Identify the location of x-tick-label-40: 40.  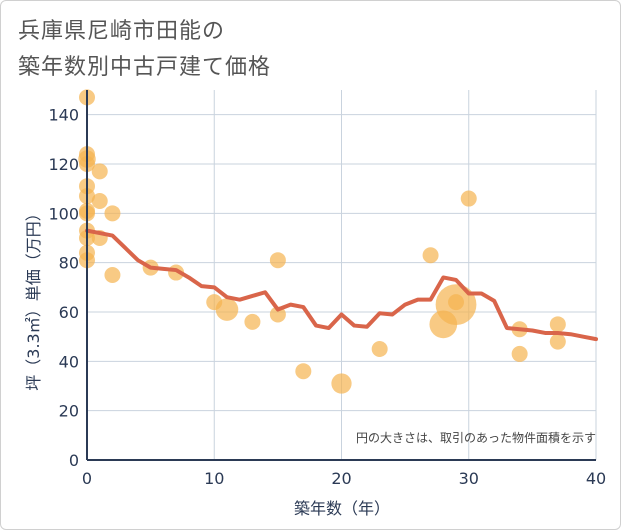
(596, 478).